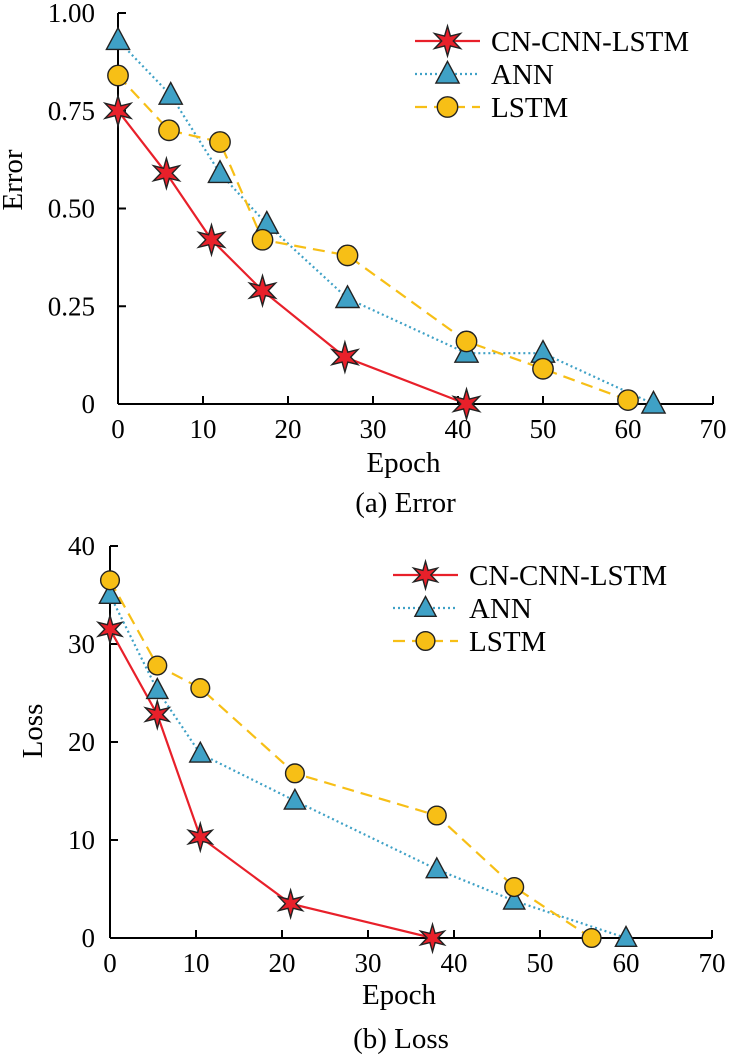 The width and height of the screenshot is (754, 1064). What do you see at coordinates (81, 840) in the screenshot?
I see `y-tick-label: 10` at bounding box center [81, 840].